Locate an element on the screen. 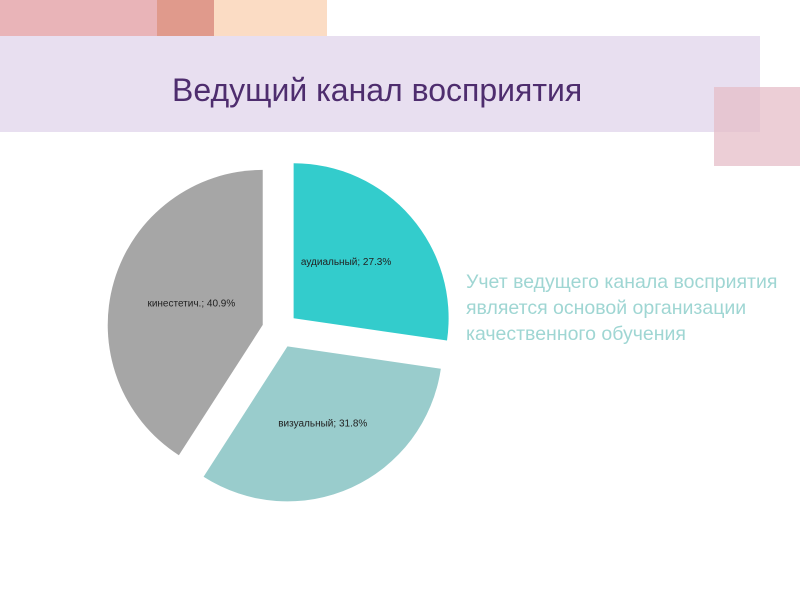 This screenshot has height=600, width=800. pie-slice-label-2: визуальный; 31.8% is located at coordinates (322, 424).